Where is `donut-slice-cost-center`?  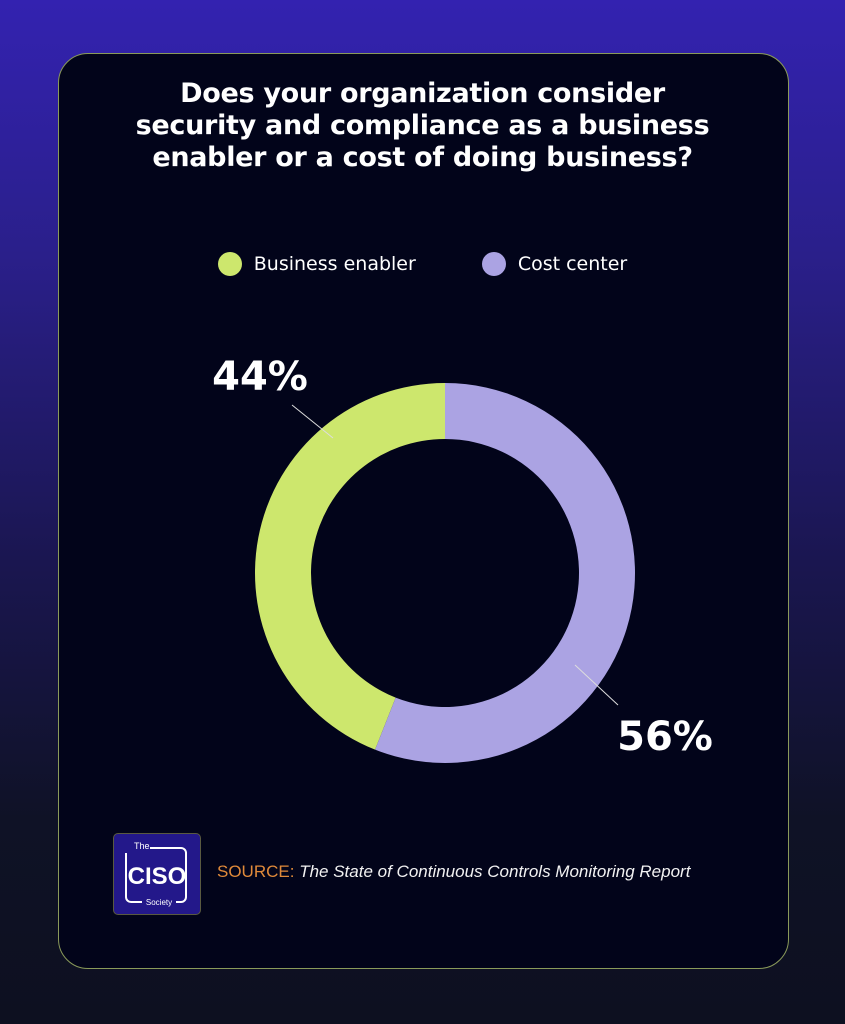
donut-slice-cost-center is located at coordinates (505, 573).